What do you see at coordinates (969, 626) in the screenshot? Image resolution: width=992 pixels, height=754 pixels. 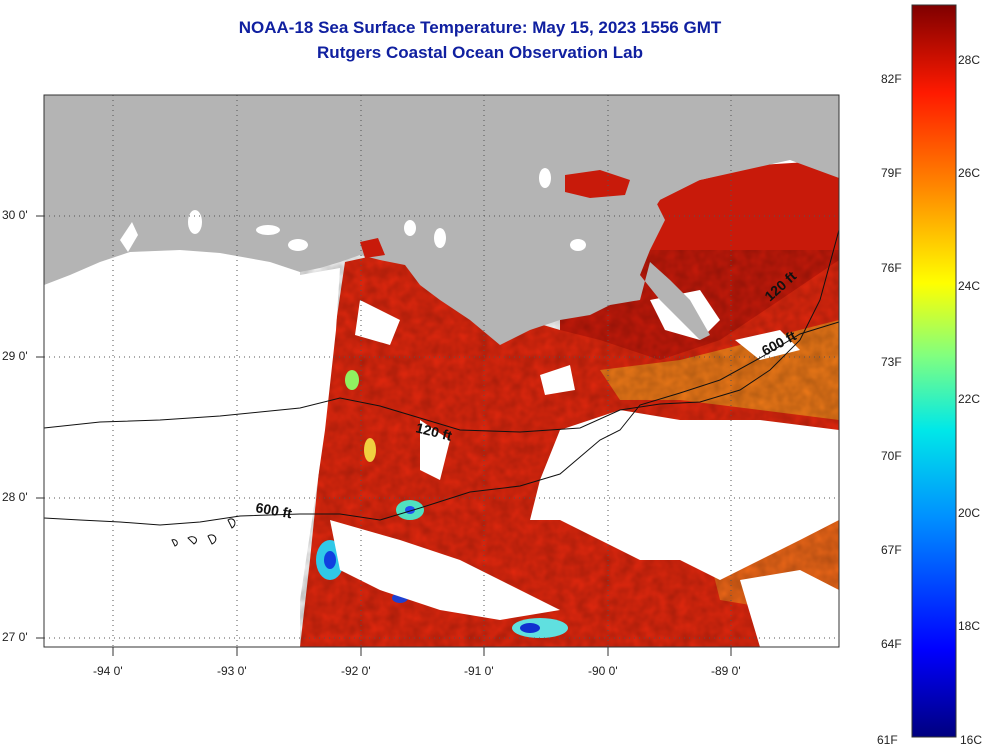 I see `cb-c-18: 18C` at bounding box center [969, 626].